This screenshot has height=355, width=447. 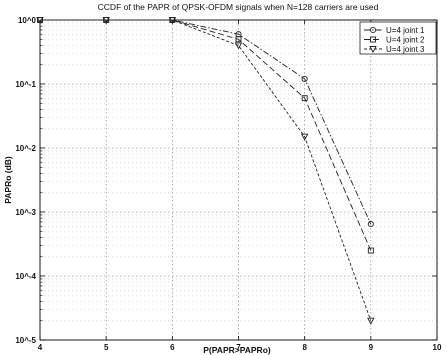 I want to click on y-axis-label: PAPRo (dB), so click(x=8, y=180).